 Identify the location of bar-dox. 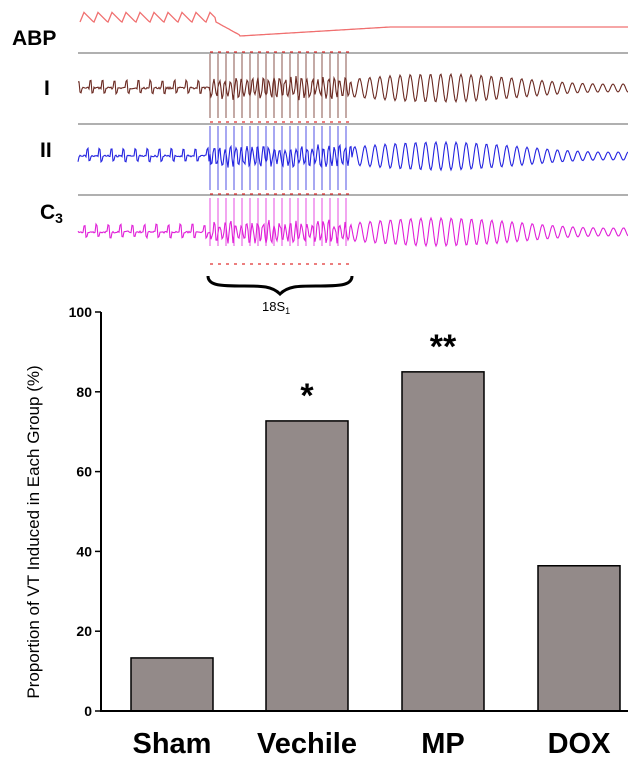
(579, 638).